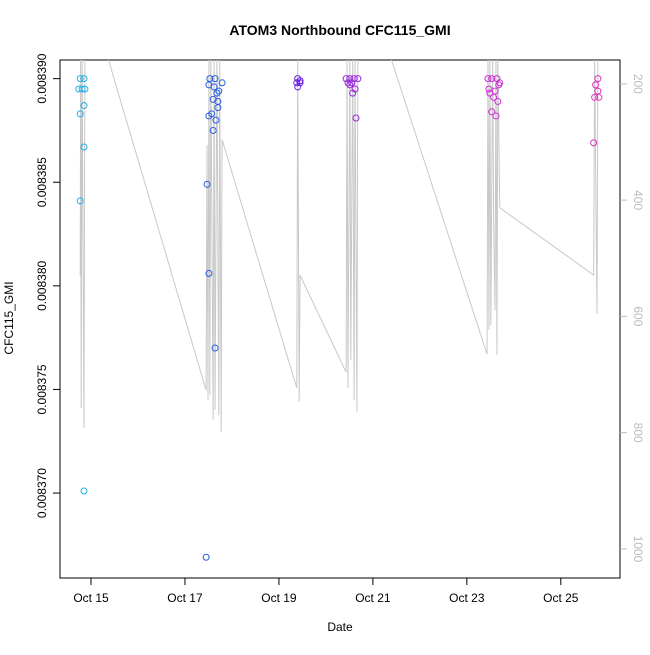 This screenshot has width=650, height=655. Describe the element at coordinates (42, 493) in the screenshot. I see `y-tick-label: 0.008370` at that location.